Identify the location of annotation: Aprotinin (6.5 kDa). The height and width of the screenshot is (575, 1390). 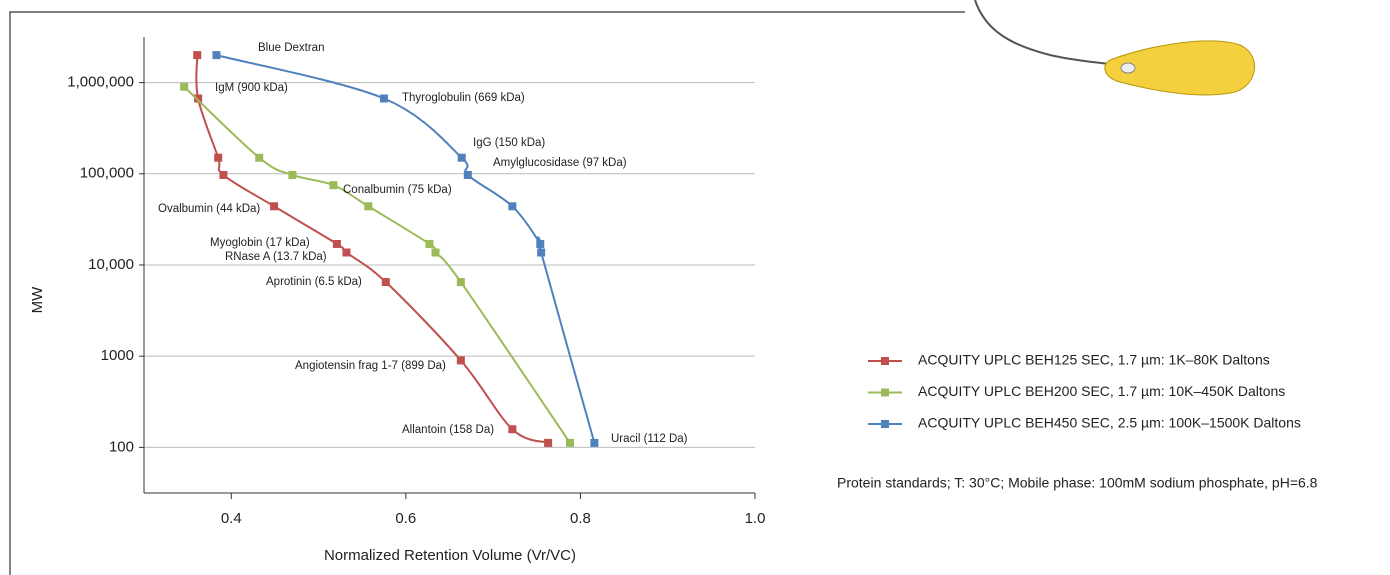
(314, 282).